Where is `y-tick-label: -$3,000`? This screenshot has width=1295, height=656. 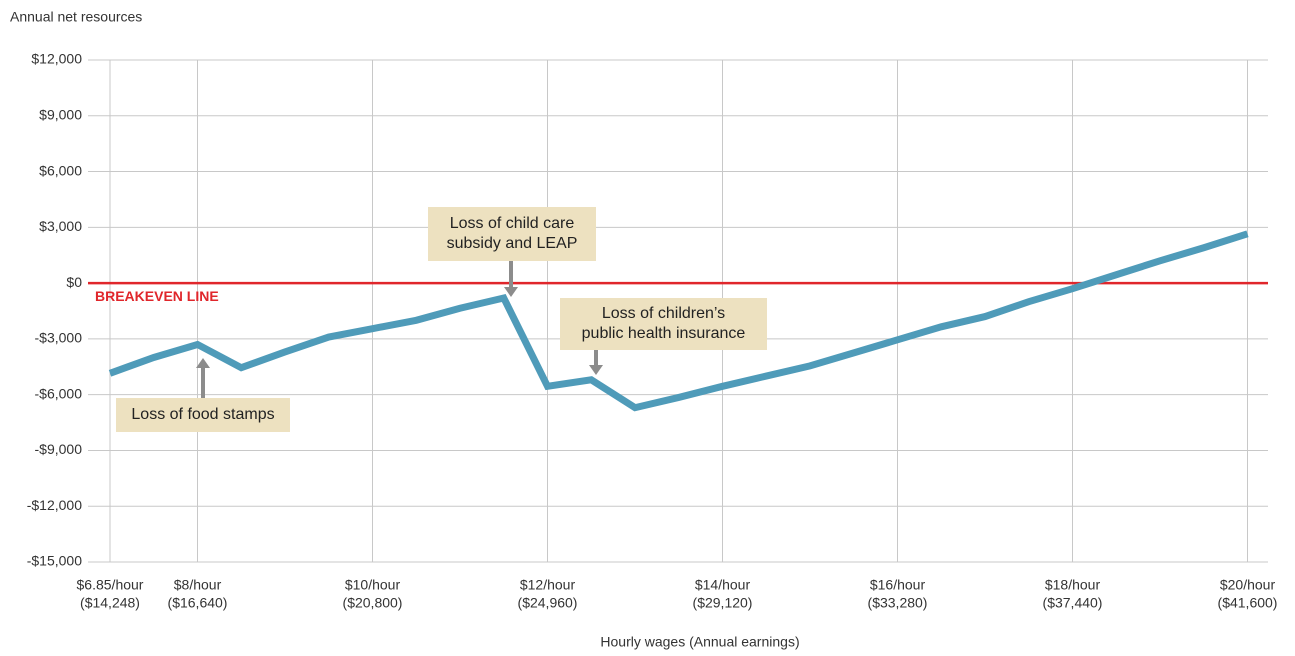 y-tick-label: -$3,000 is located at coordinates (59, 338).